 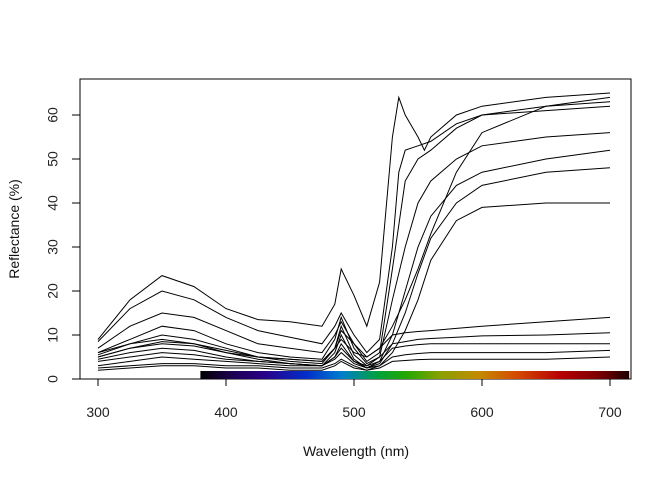 I want to click on y-tick-label-2: 10, so click(x=53, y=335).